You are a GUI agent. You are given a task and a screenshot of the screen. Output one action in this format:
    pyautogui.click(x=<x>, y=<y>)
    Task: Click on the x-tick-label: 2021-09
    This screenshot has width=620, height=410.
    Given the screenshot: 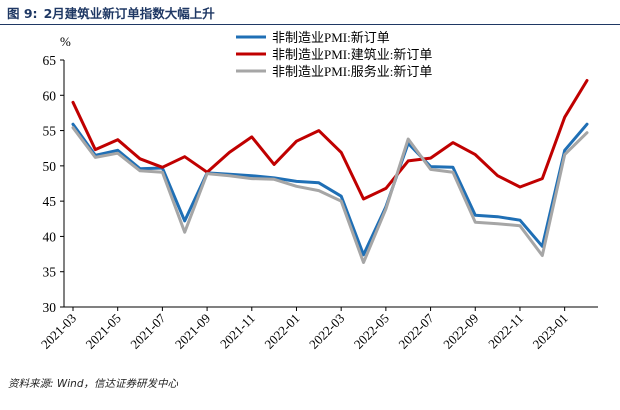 What is the action you would take?
    pyautogui.click(x=192, y=331)
    